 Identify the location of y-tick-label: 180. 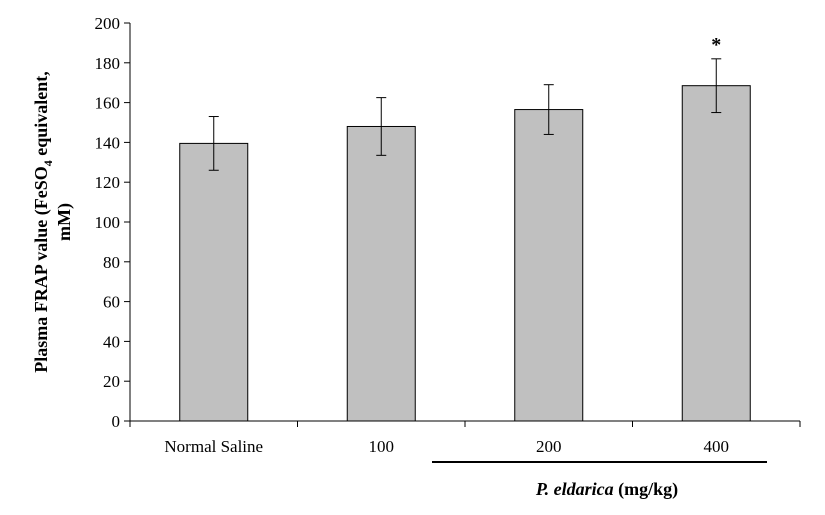
(108, 63).